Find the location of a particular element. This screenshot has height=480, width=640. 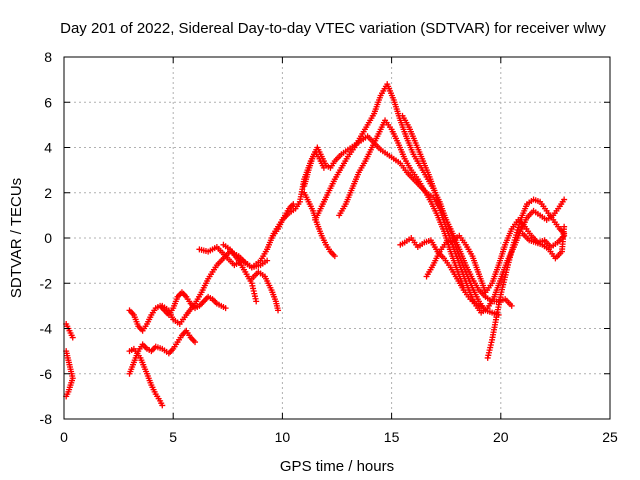

y-tick-label: 0 is located at coordinates (48, 238).